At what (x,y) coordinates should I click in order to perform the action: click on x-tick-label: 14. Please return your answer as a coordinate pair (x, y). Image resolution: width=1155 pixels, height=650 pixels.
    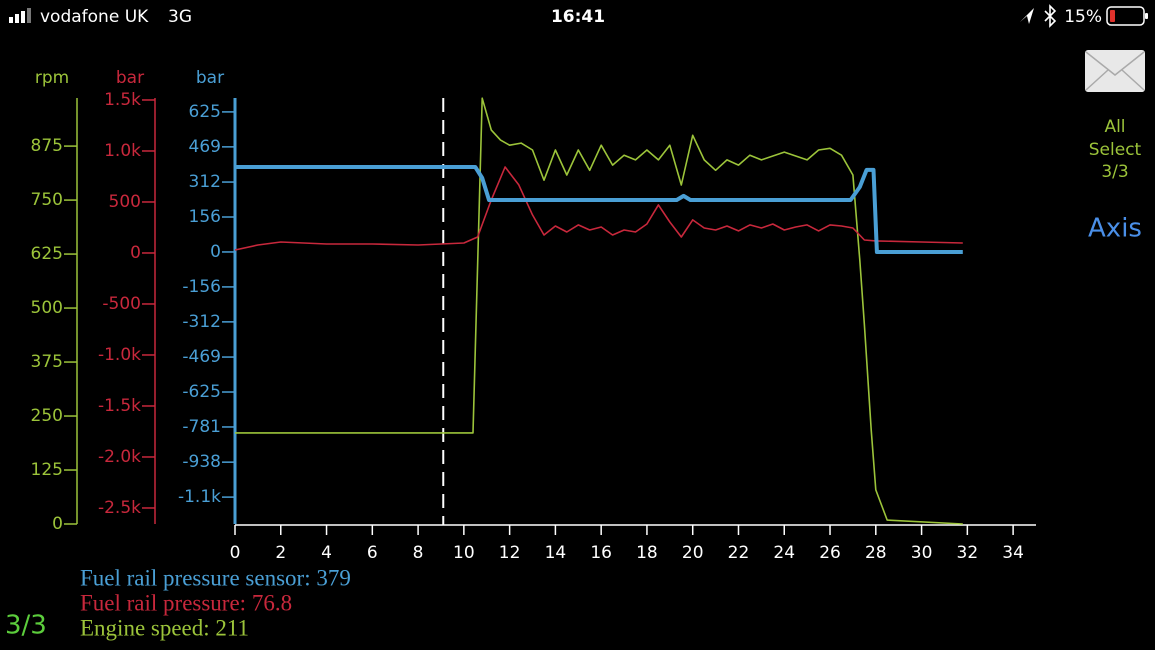
    Looking at the image, I should click on (556, 553).